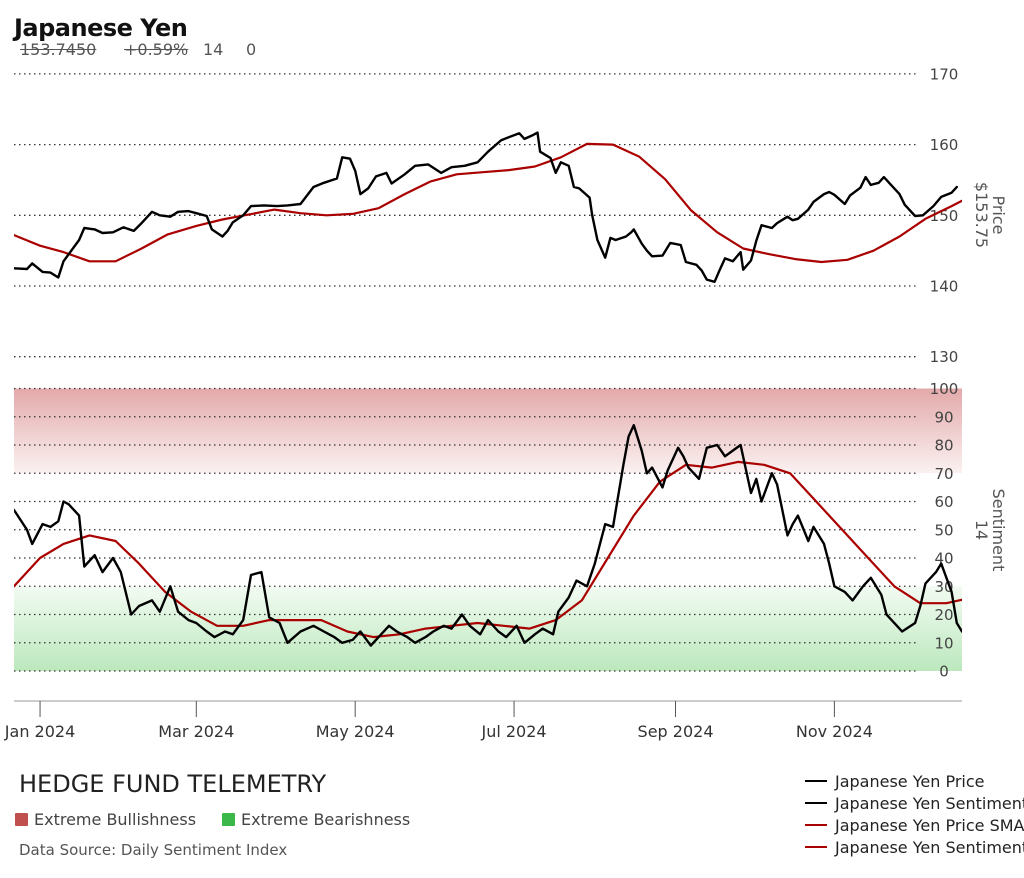  I want to click on x-tick-label: May 2024, so click(355, 731).